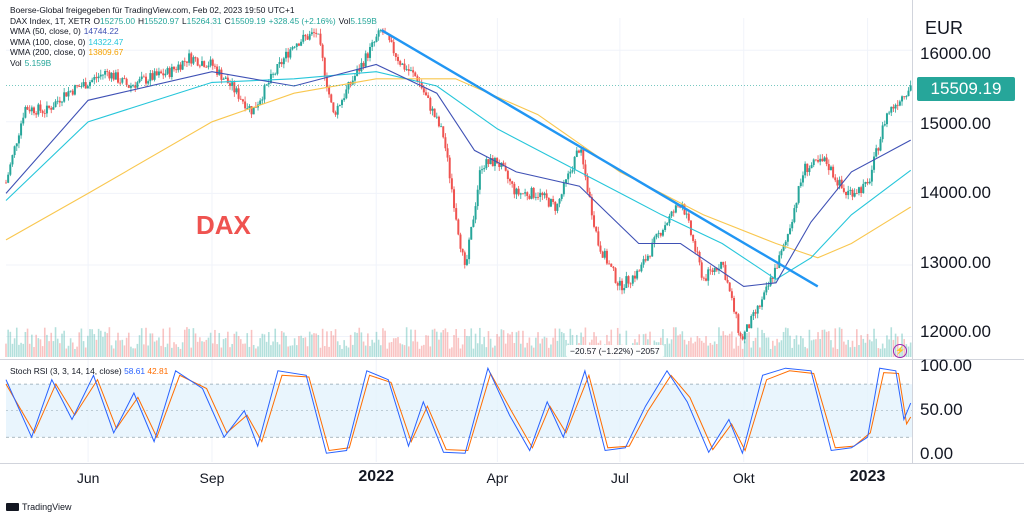  What do you see at coordinates (31, 62) in the screenshot?
I see `legend-volume: Vol 5.159B` at bounding box center [31, 62].